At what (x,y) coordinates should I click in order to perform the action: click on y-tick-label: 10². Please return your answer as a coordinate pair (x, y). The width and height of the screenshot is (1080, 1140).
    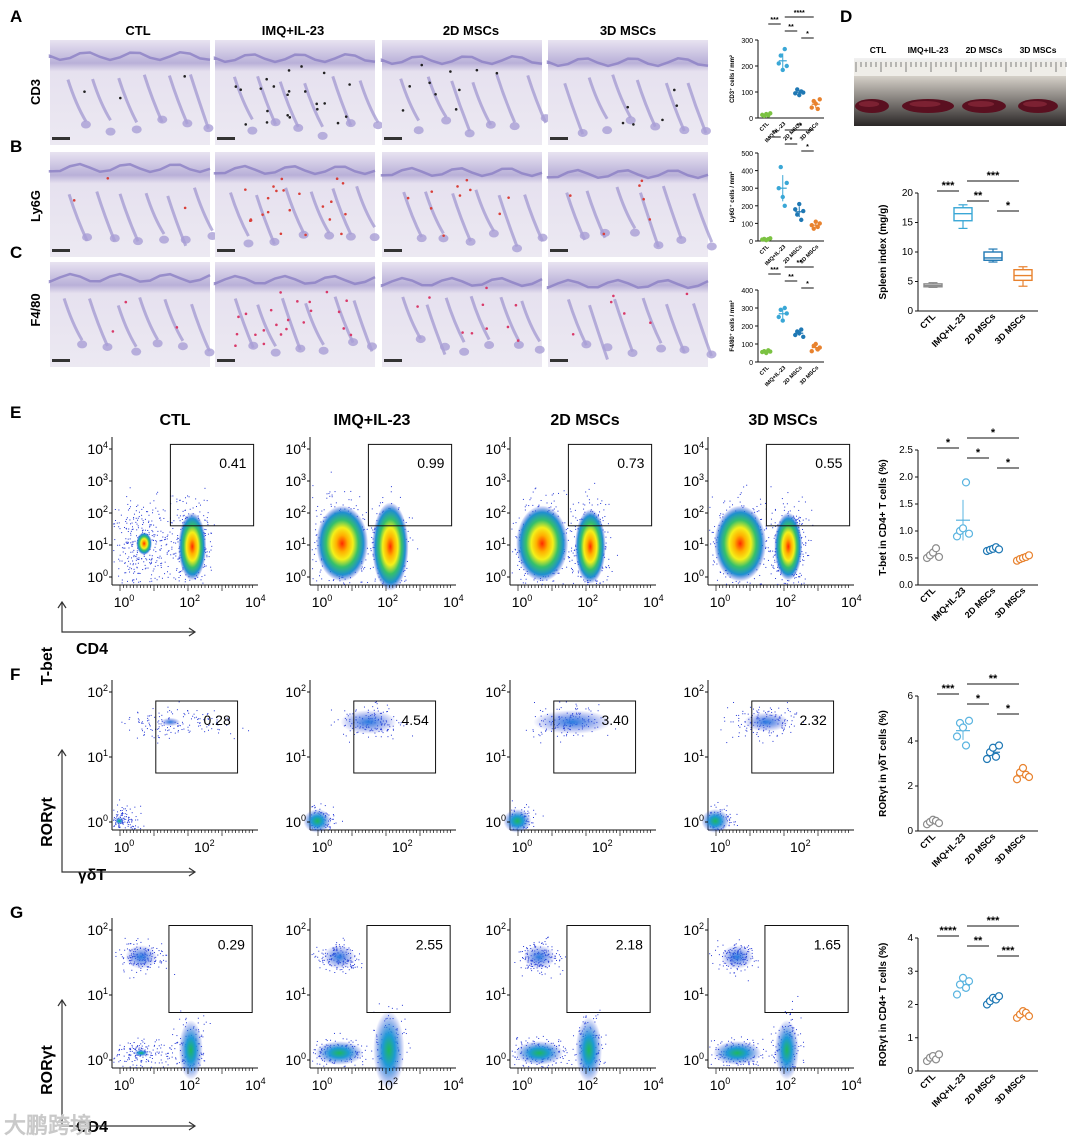
    Looking at the image, I should click on (97, 691).